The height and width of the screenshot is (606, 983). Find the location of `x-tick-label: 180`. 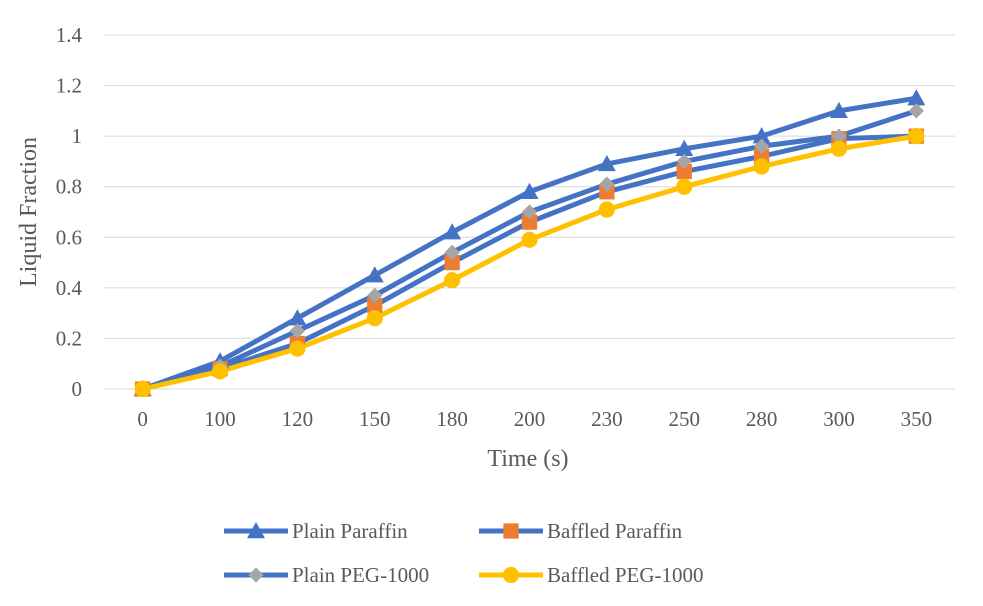

x-tick-label: 180 is located at coordinates (452, 419).